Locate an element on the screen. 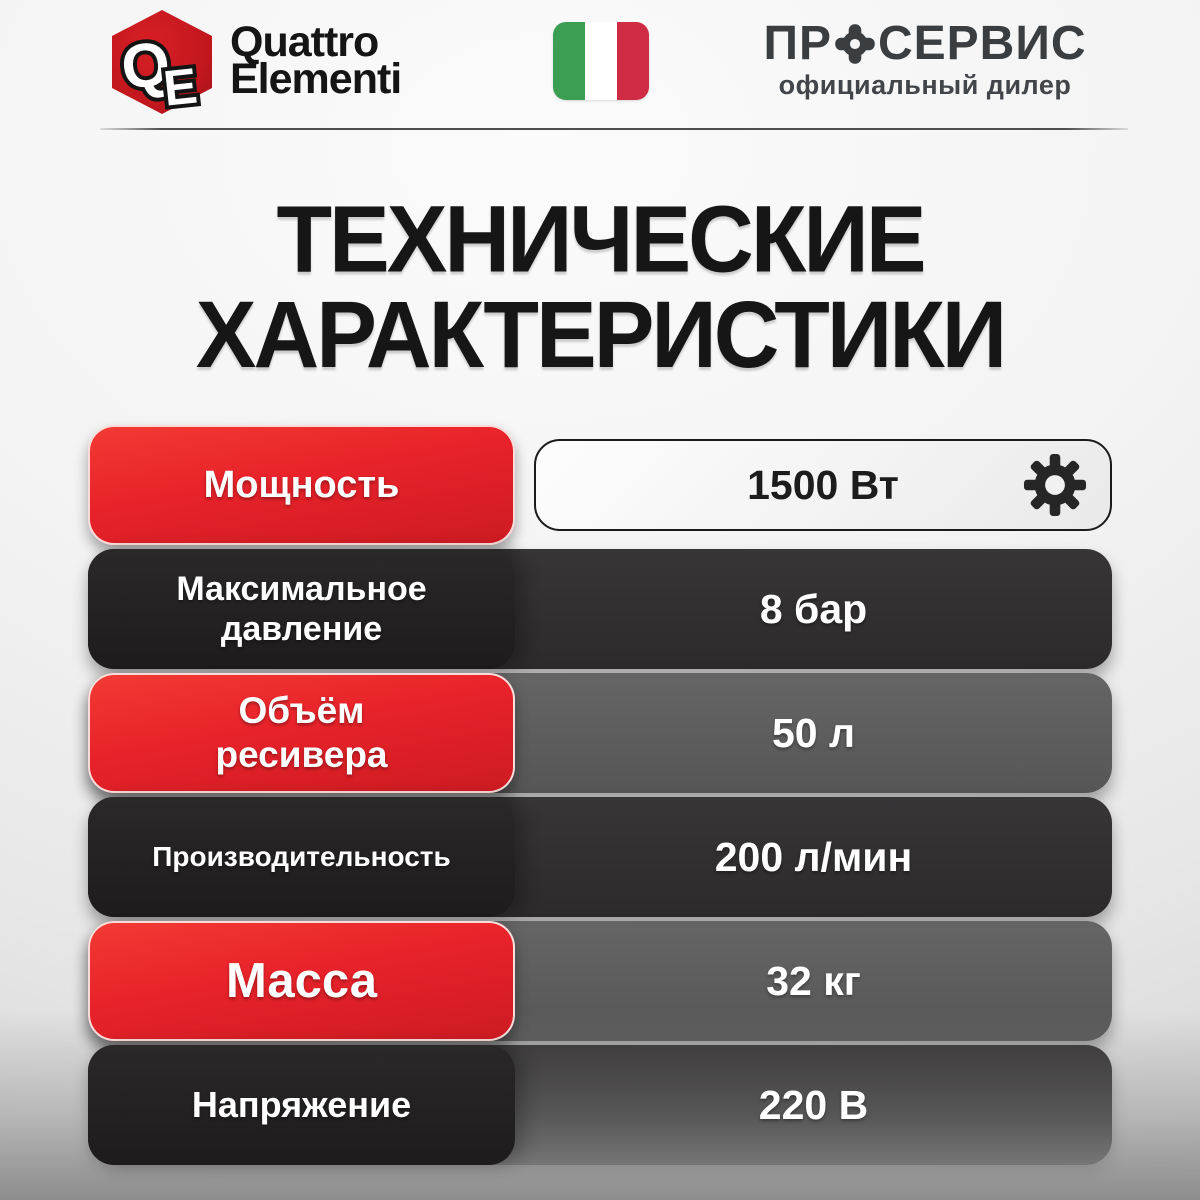 The height and width of the screenshot is (1200, 1200). spec-row-max-pressure: Максимальное давление 8 бар is located at coordinates (600, 609).